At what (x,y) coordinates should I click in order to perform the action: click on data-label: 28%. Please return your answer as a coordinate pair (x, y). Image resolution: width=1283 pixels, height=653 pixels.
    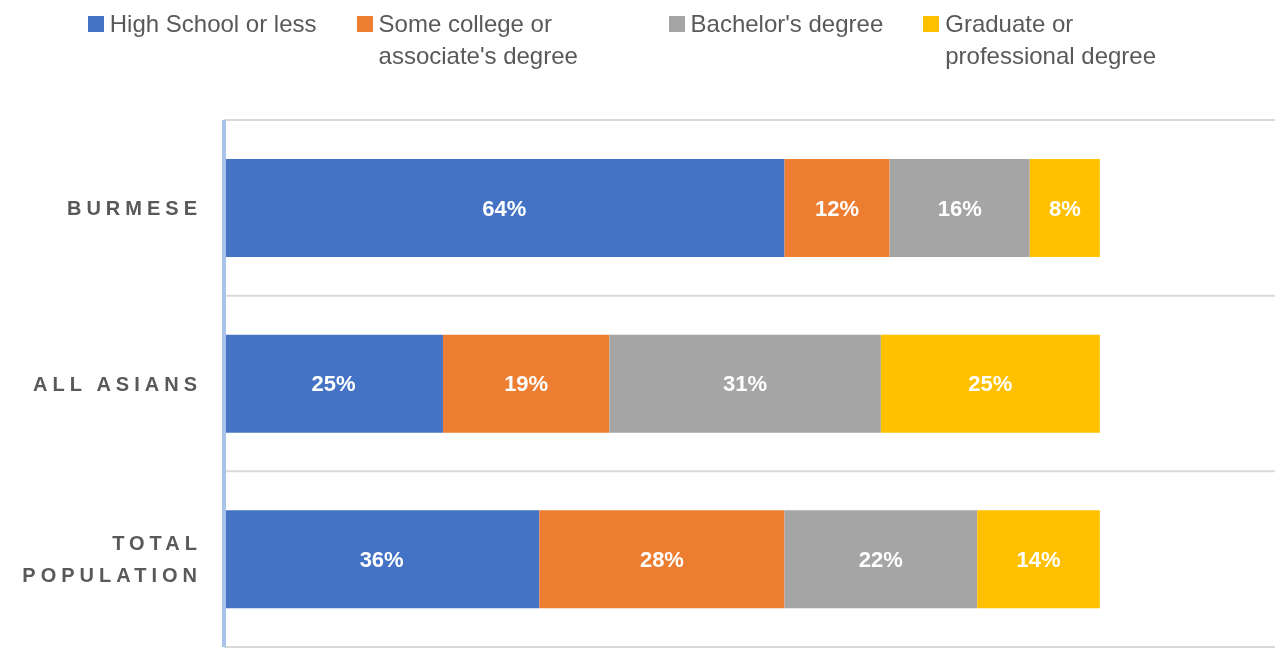
    Looking at the image, I should click on (661, 559).